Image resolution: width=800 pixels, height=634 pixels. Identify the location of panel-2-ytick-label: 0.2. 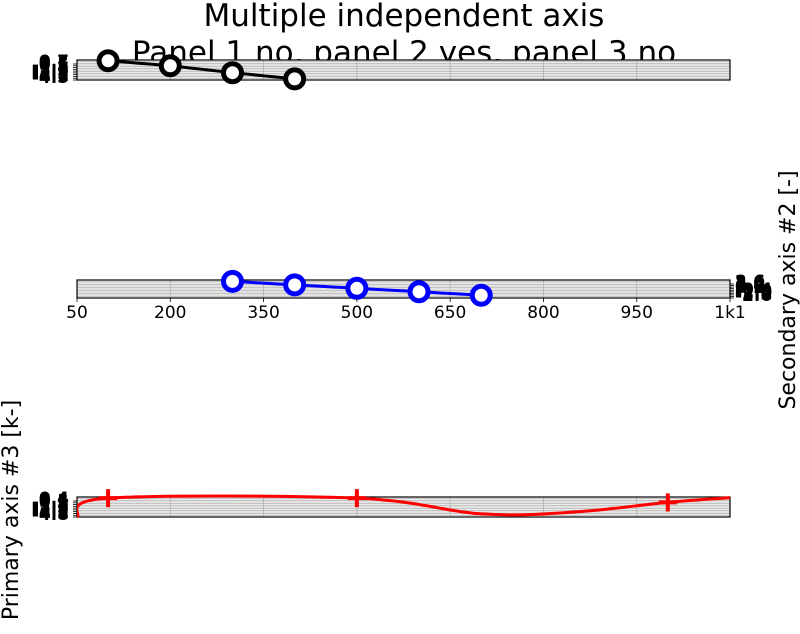
(750, 288).